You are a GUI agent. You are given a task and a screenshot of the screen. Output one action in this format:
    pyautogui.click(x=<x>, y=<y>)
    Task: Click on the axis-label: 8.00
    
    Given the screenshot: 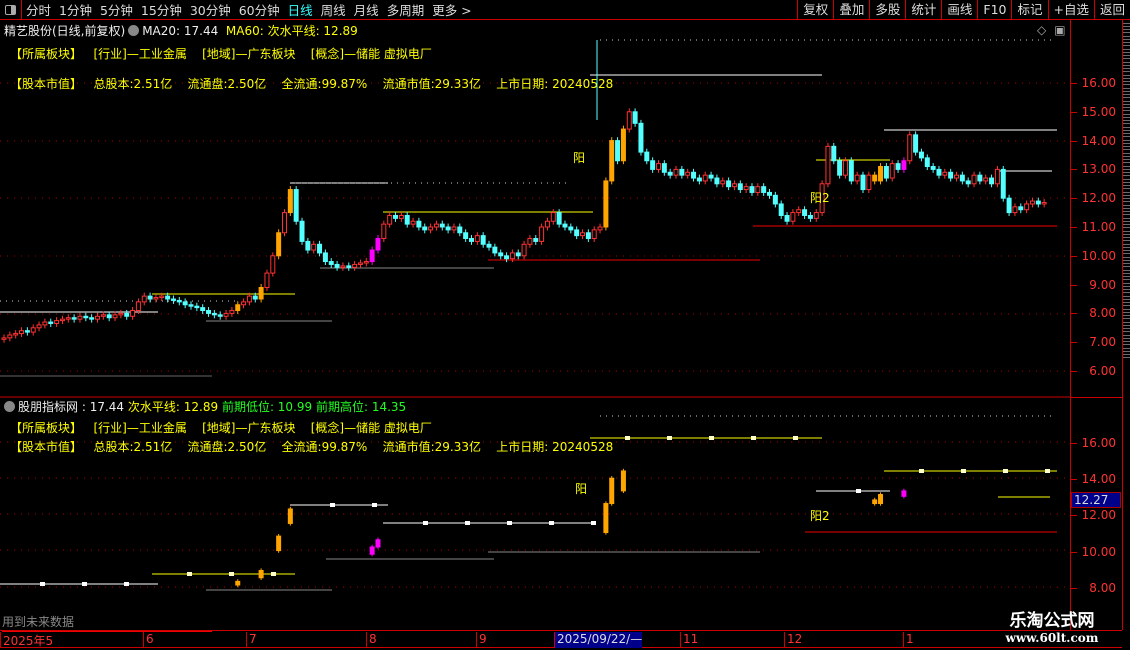 What is the action you would take?
    pyautogui.click(x=1102, y=587)
    